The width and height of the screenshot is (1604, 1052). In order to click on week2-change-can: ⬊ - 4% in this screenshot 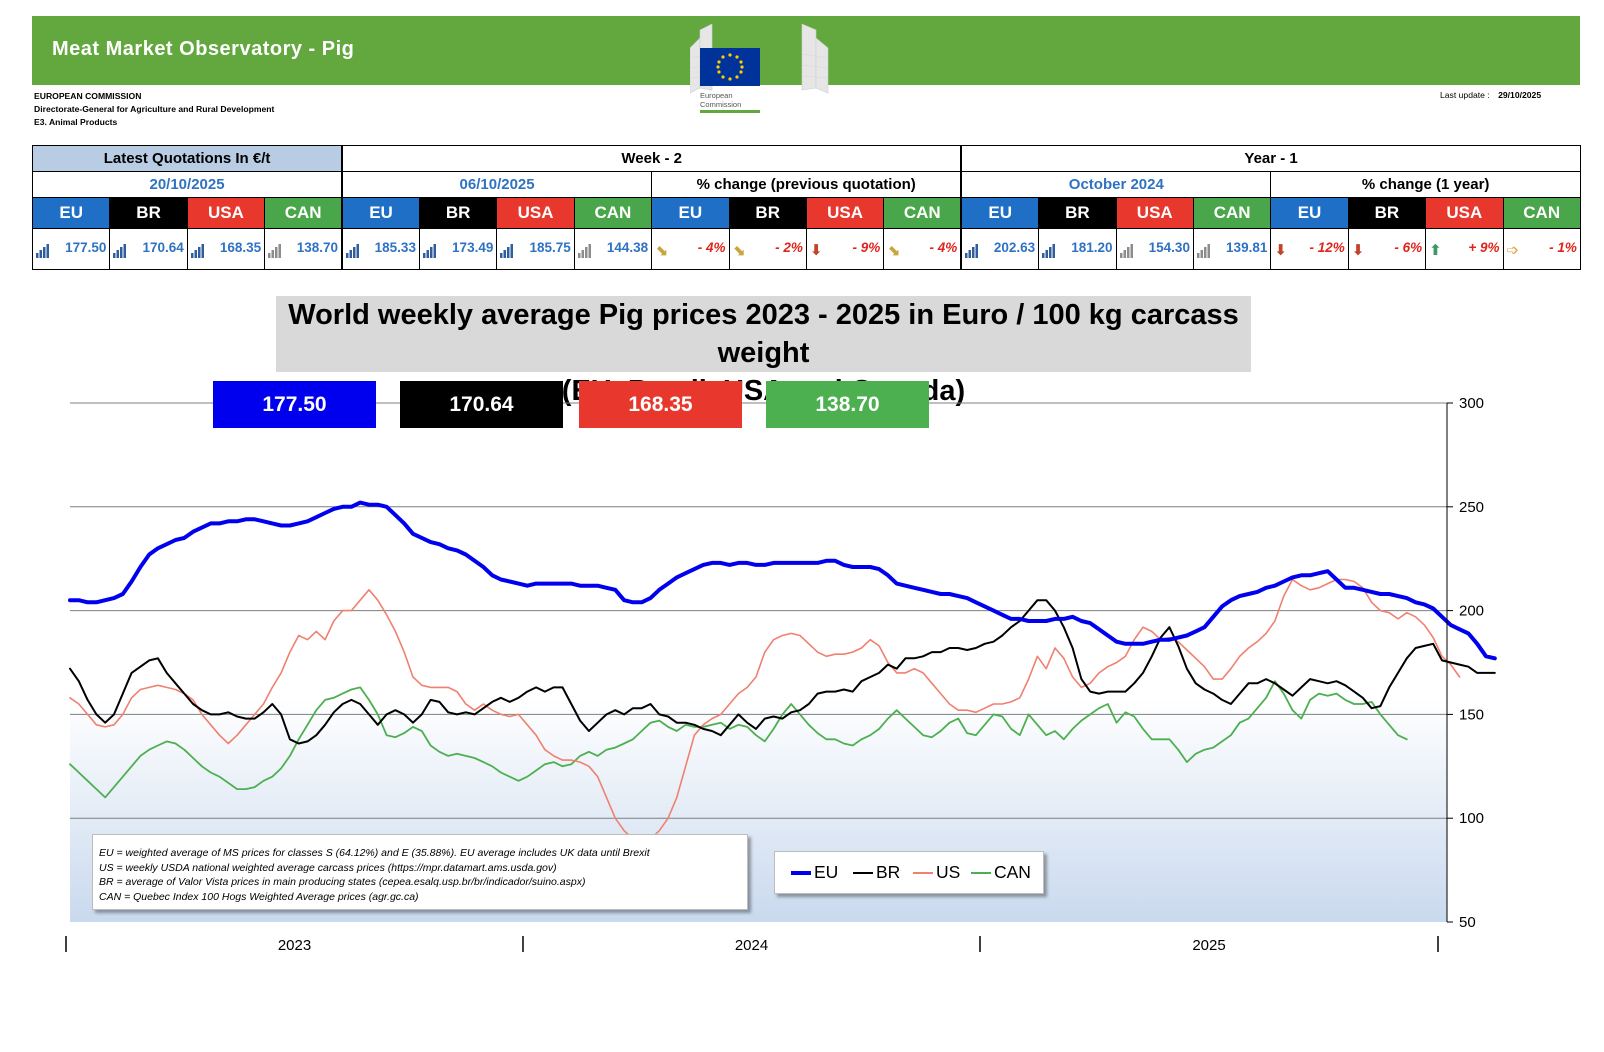, I will do `click(922, 249)`.